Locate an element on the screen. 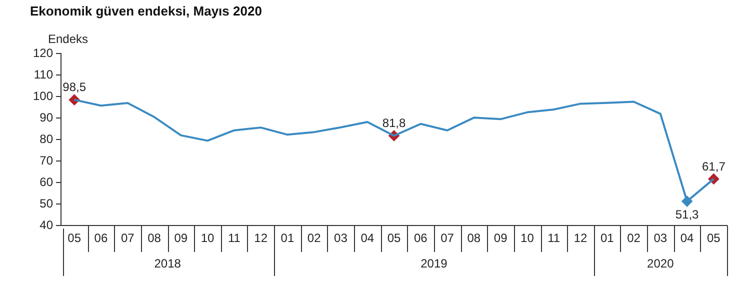 The image size is (741, 304). data-label: 51,3 is located at coordinates (687, 215).